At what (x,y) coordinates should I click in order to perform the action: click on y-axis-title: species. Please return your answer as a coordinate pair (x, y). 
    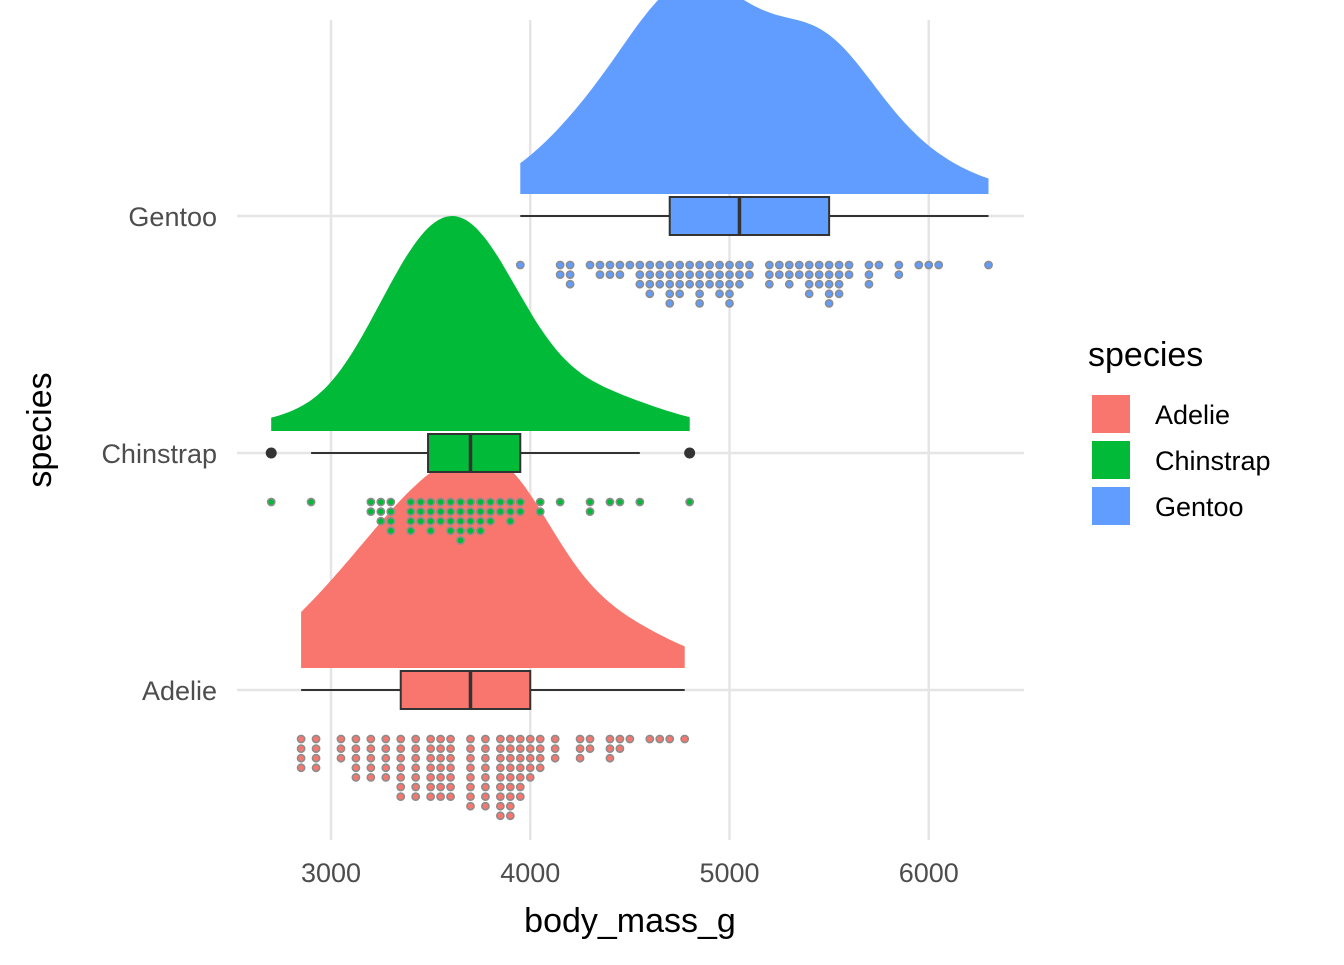
    Looking at the image, I should click on (40, 429).